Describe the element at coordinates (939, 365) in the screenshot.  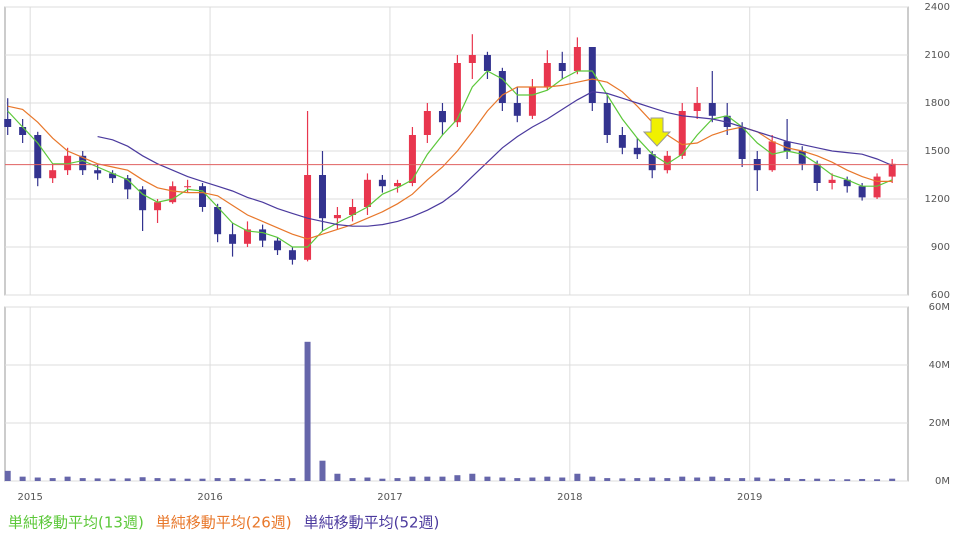
I see `y-tick-label: 40M` at that location.